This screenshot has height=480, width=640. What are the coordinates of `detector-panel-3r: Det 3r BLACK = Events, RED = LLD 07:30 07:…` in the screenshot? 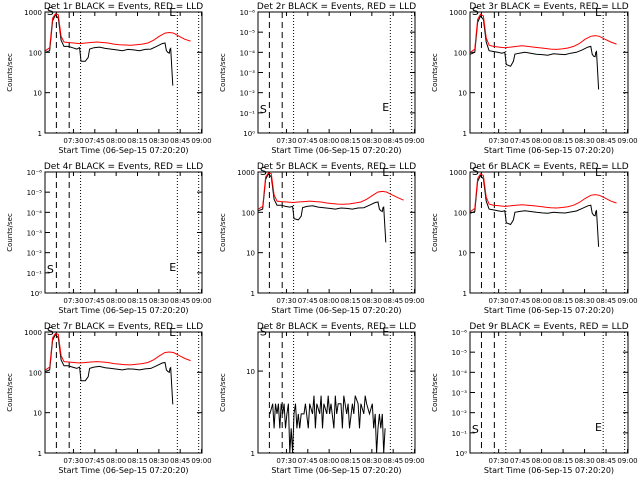 It's located at (534, 78).